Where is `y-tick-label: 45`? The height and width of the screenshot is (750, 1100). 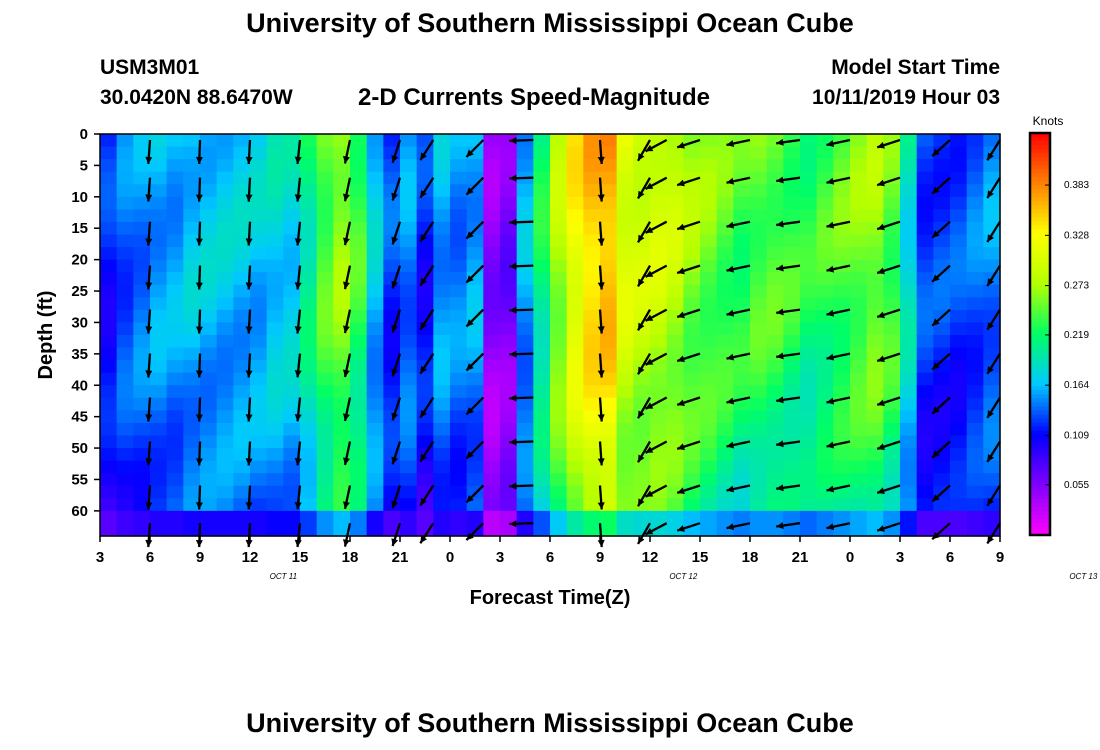 y-tick-label: 45 is located at coordinates (79, 417).